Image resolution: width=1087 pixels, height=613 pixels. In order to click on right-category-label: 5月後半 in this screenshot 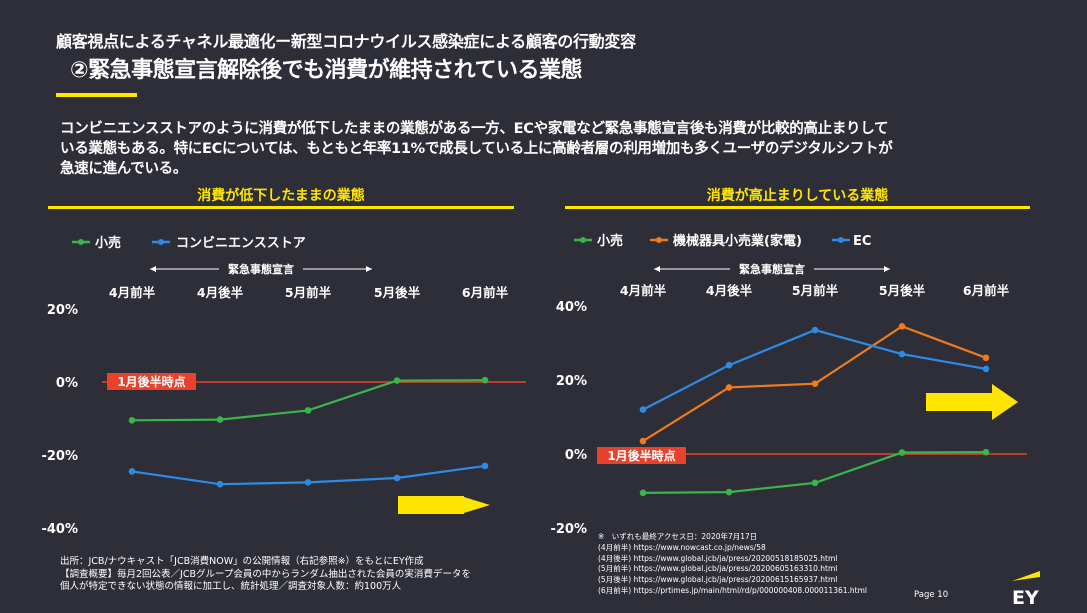, I will do `click(902, 290)`.